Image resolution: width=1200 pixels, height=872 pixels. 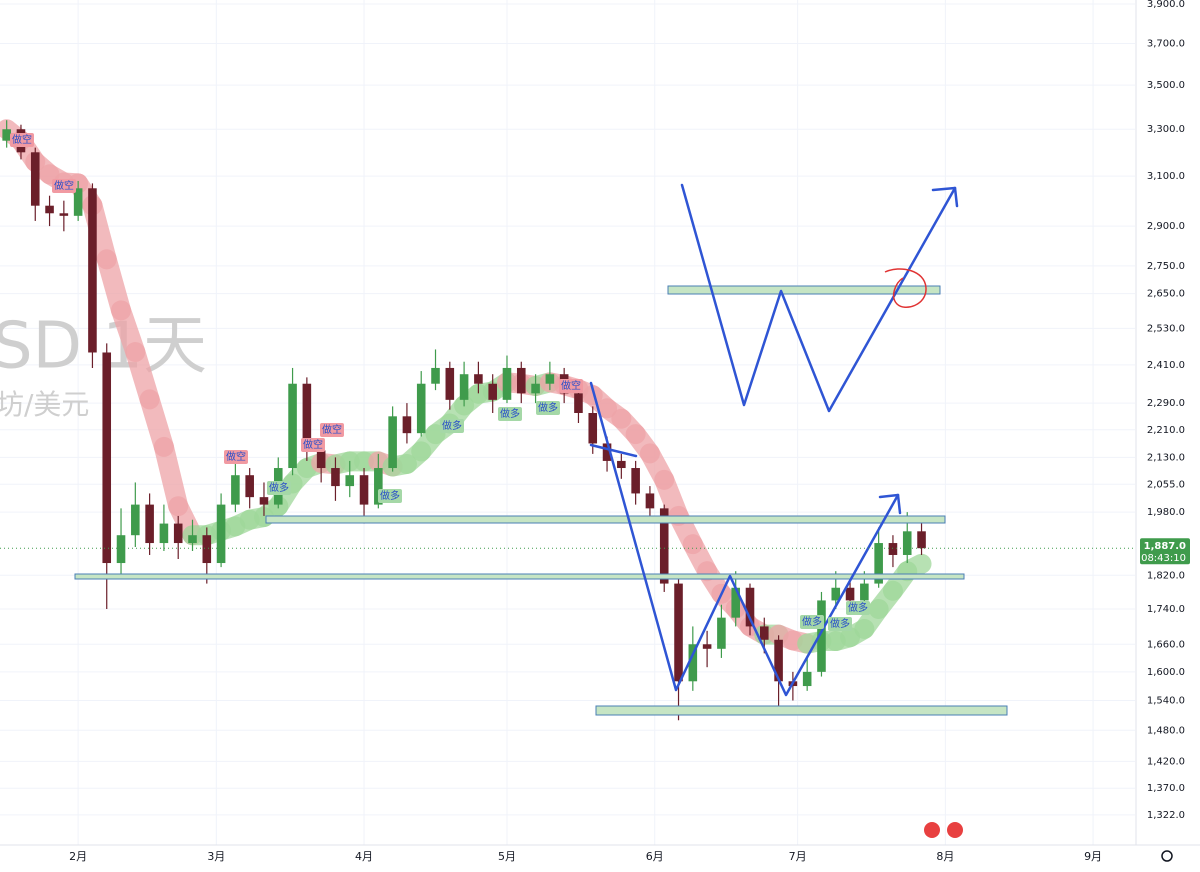 I want to click on x-tick-label: 3月, so click(x=216, y=856).